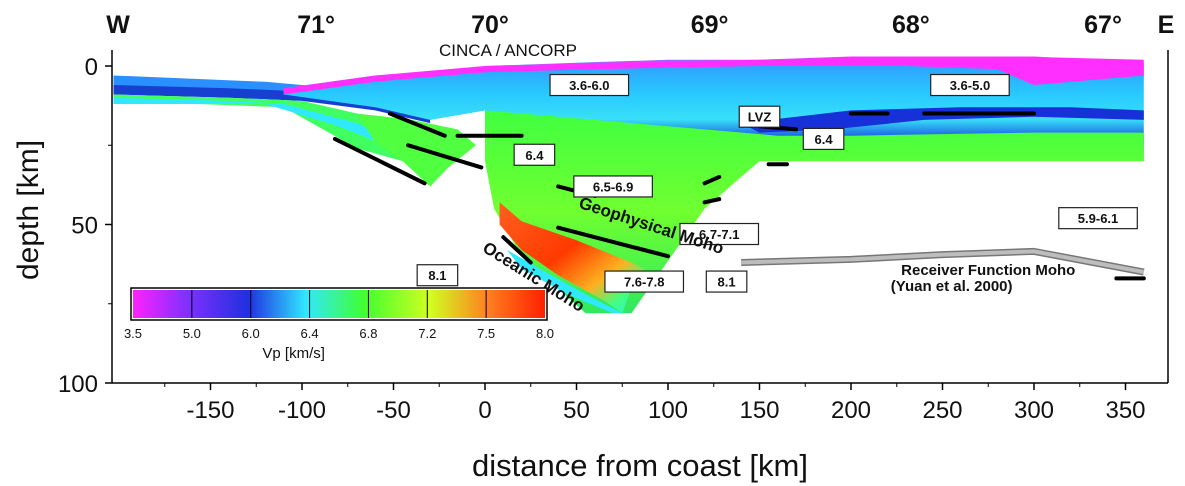  I want to click on x-tick-label: 200, so click(851, 410).